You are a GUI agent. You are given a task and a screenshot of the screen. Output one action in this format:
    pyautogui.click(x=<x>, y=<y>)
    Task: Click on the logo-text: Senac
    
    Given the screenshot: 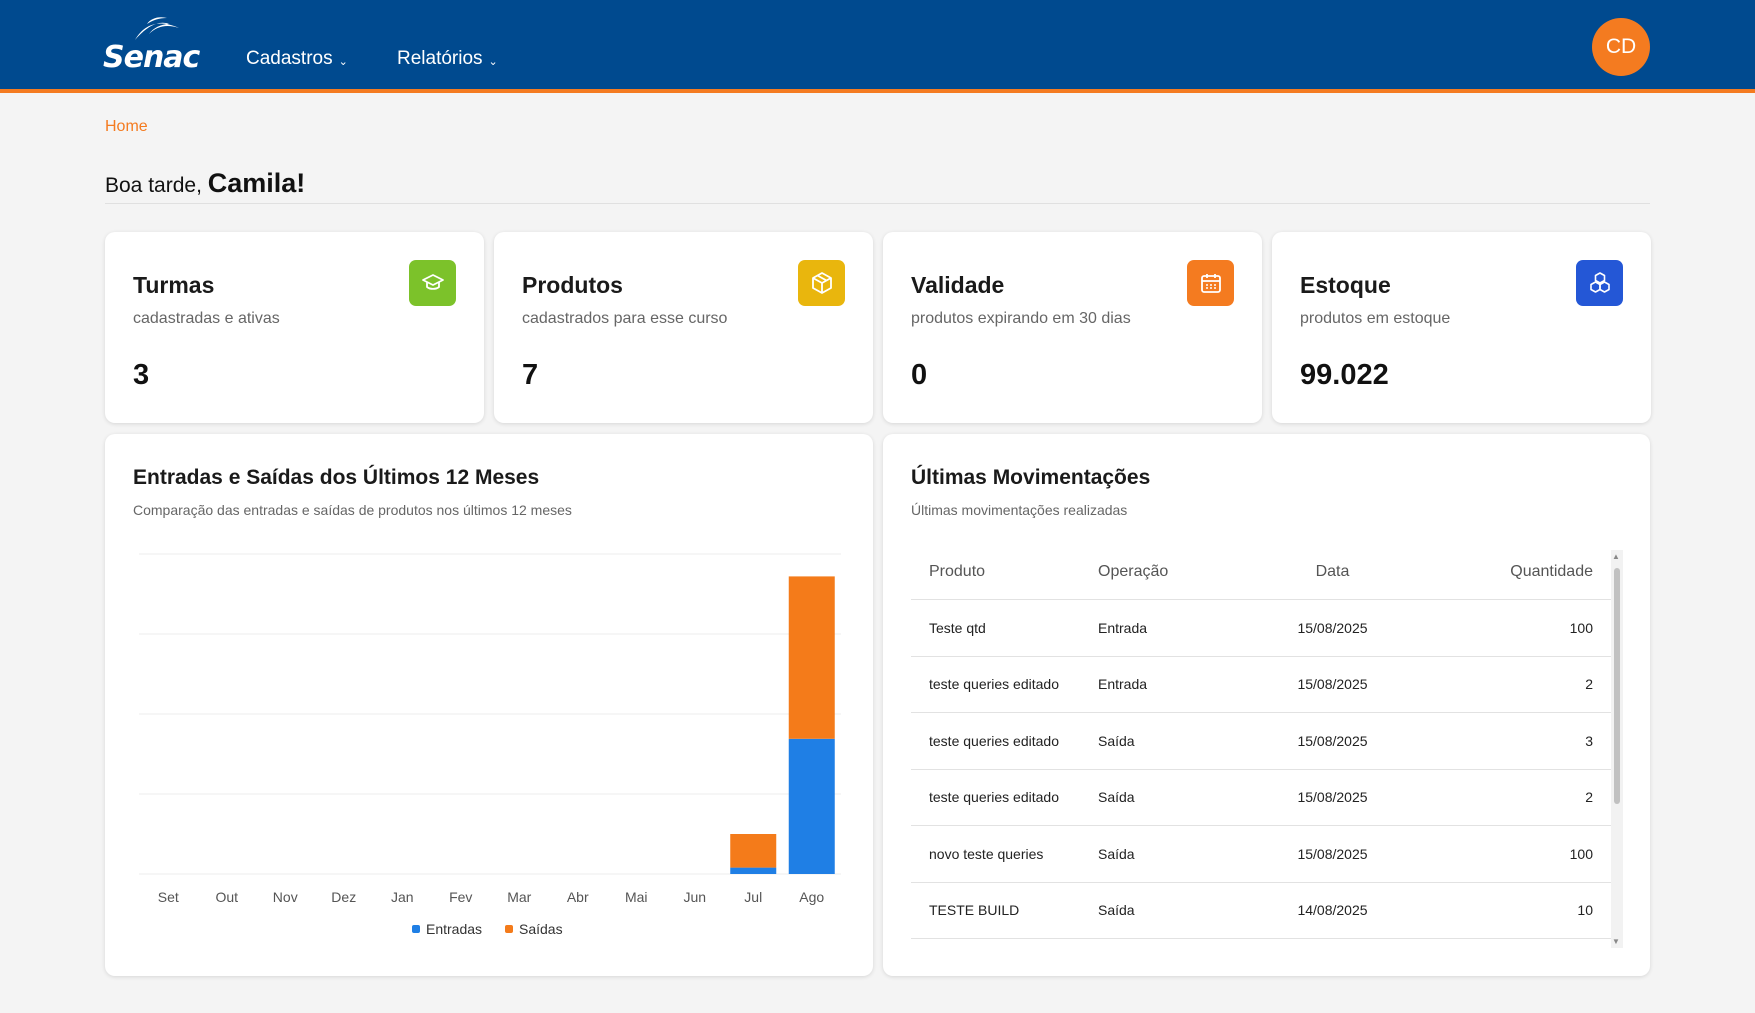 What is the action you would take?
    pyautogui.click(x=151, y=57)
    